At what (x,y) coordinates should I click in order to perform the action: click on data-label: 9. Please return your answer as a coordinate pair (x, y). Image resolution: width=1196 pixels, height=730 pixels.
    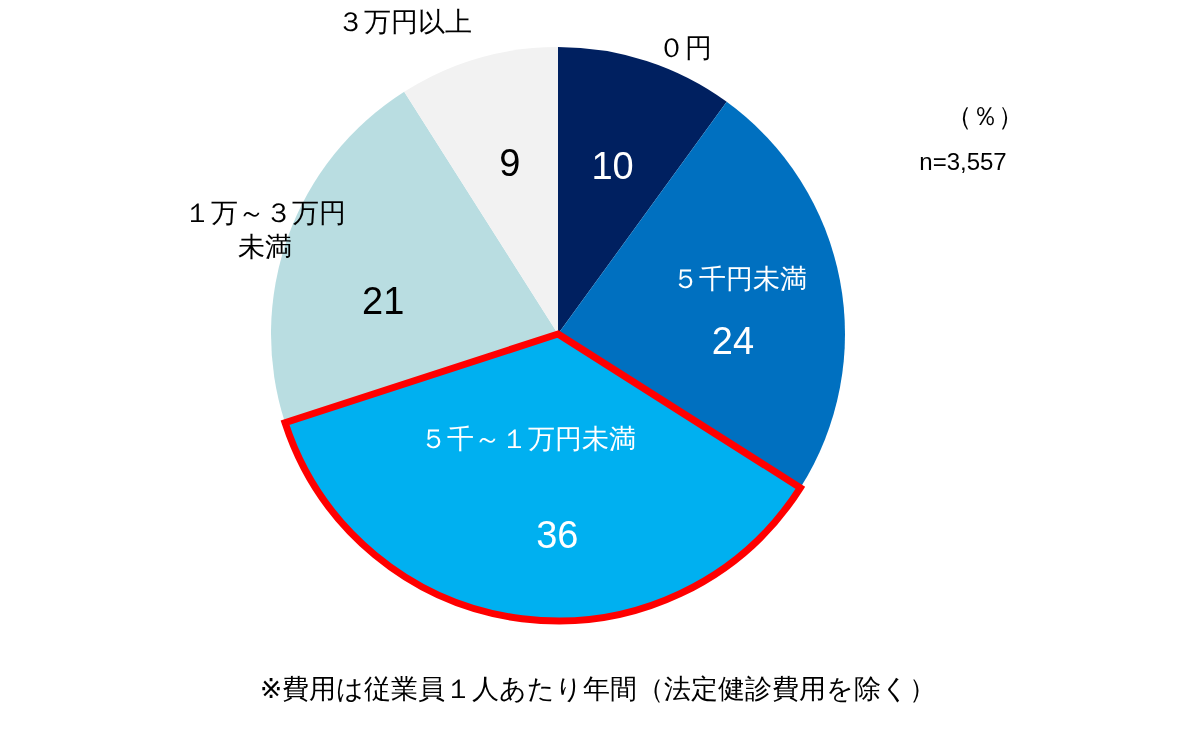
    Looking at the image, I should click on (510, 162).